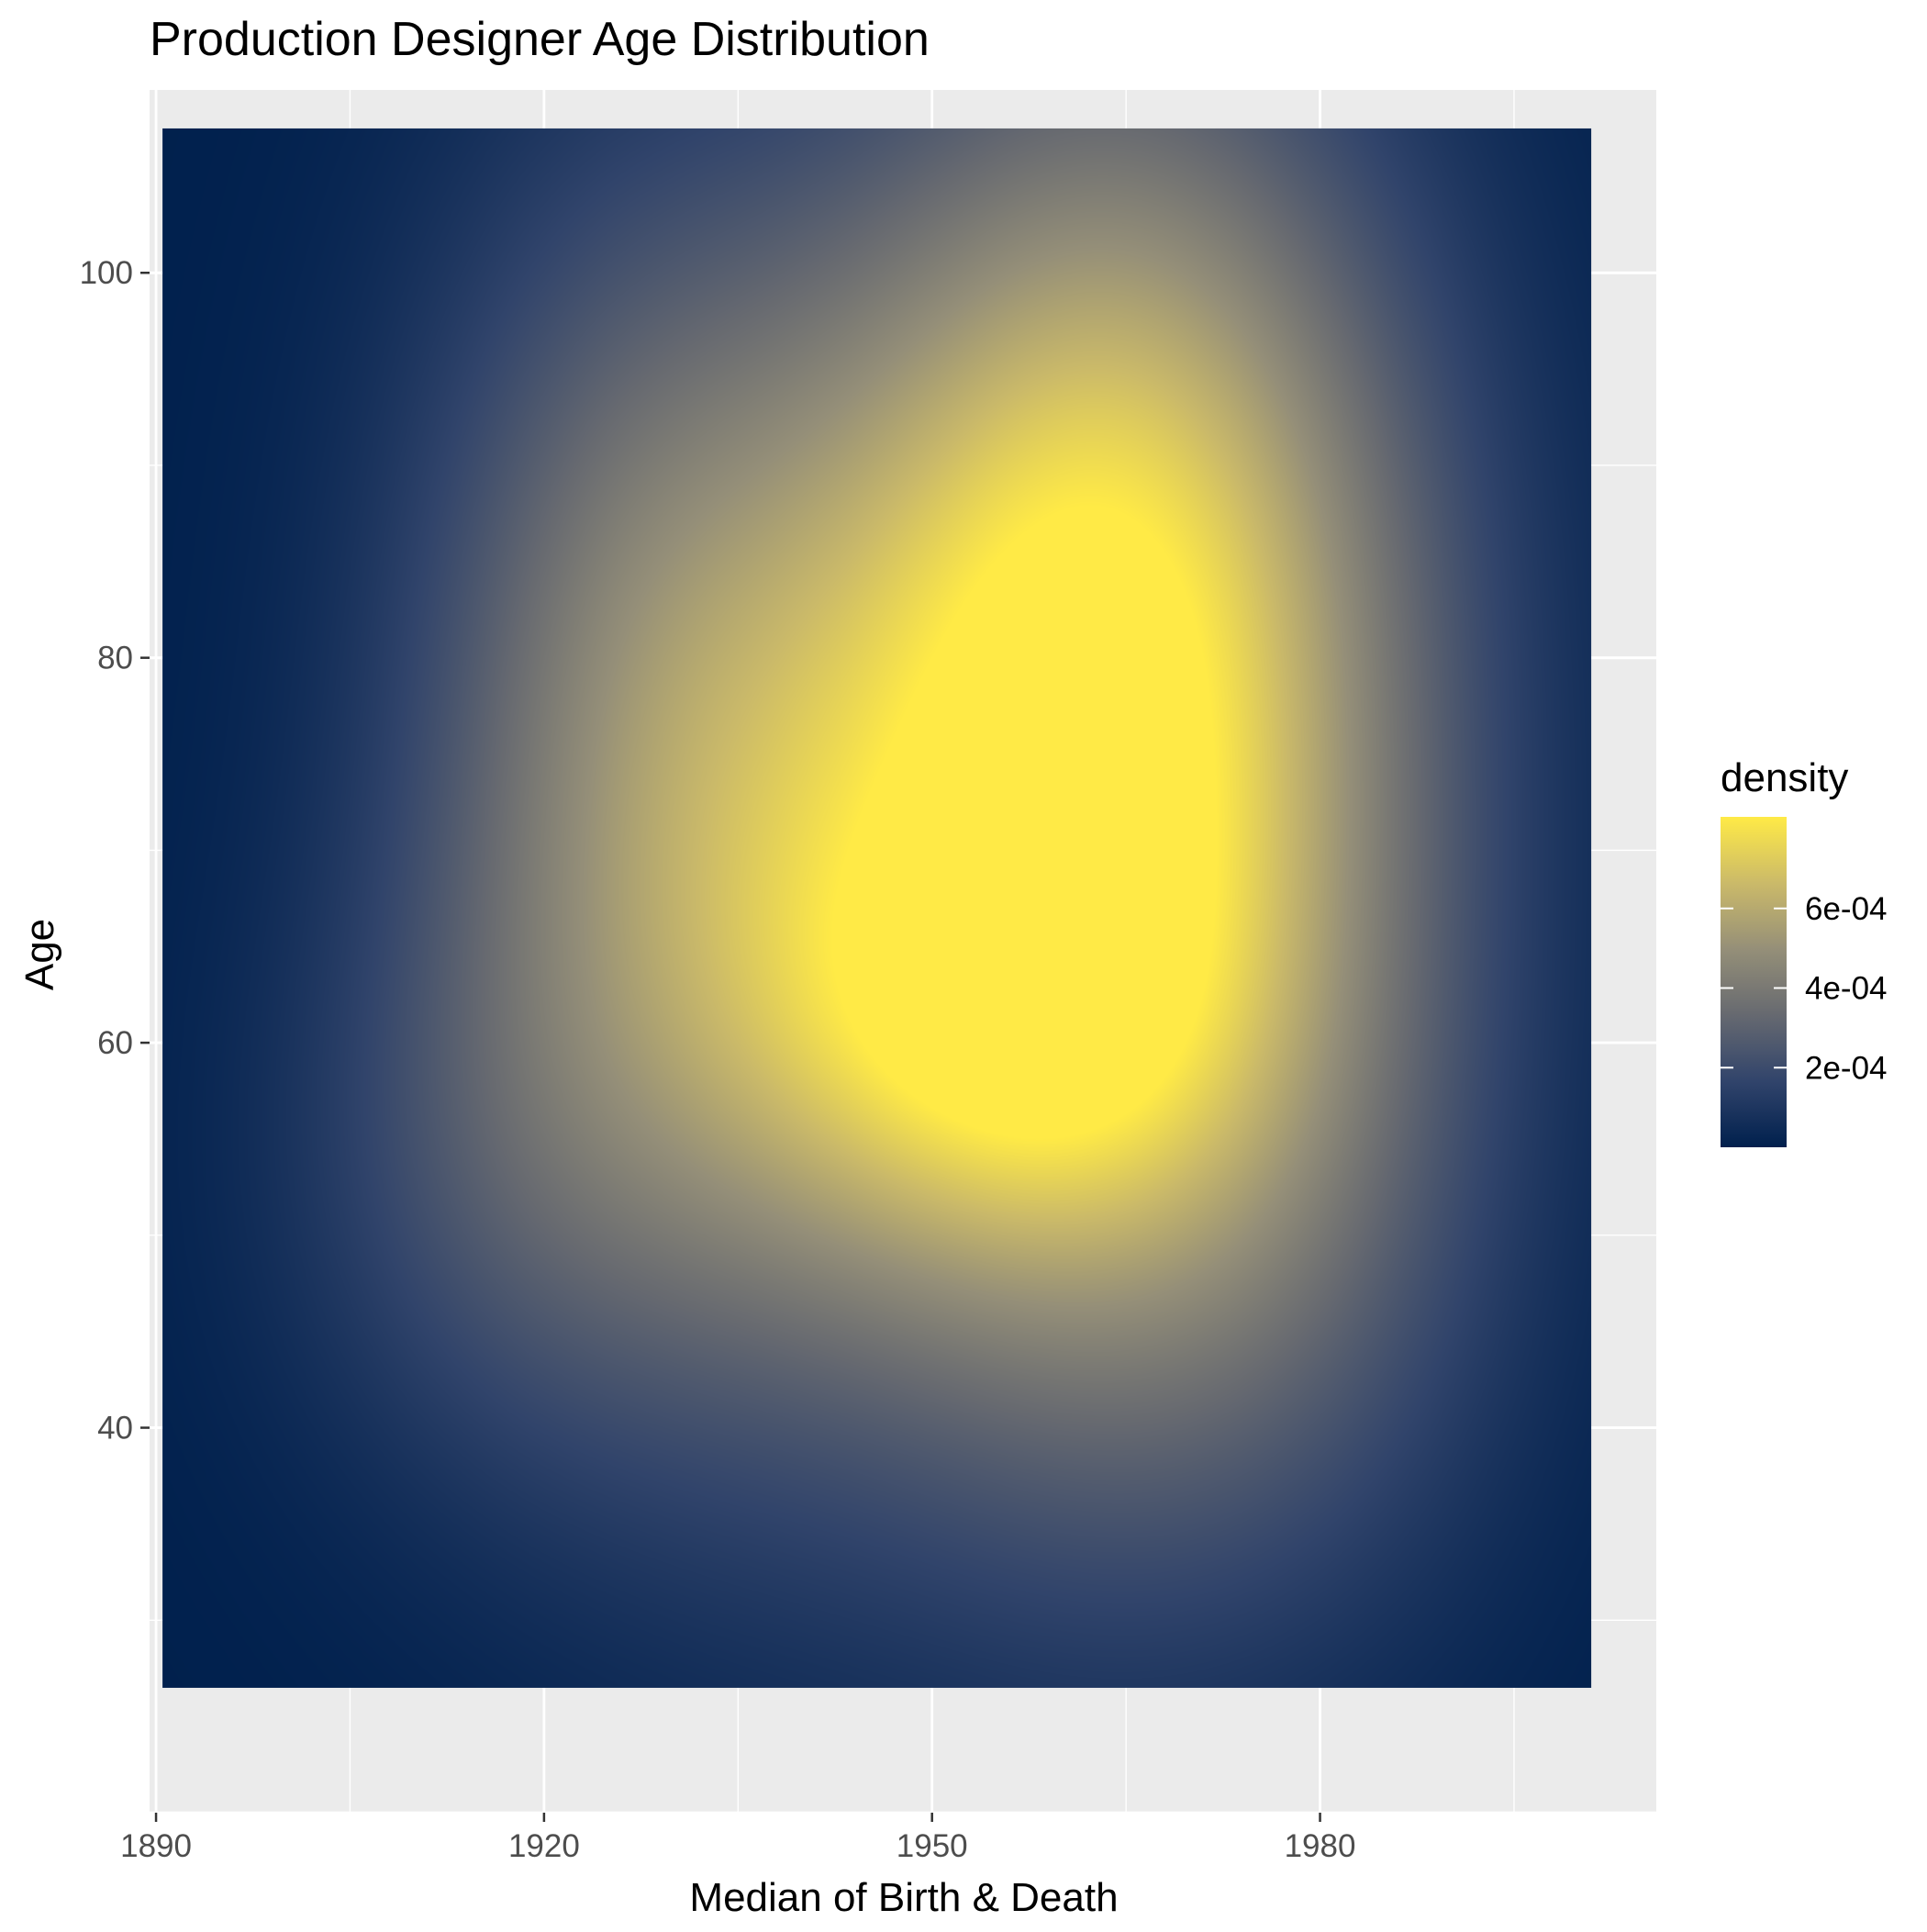  Describe the element at coordinates (1846, 909) in the screenshot. I see `legend-tick-label: 6e-04` at that location.